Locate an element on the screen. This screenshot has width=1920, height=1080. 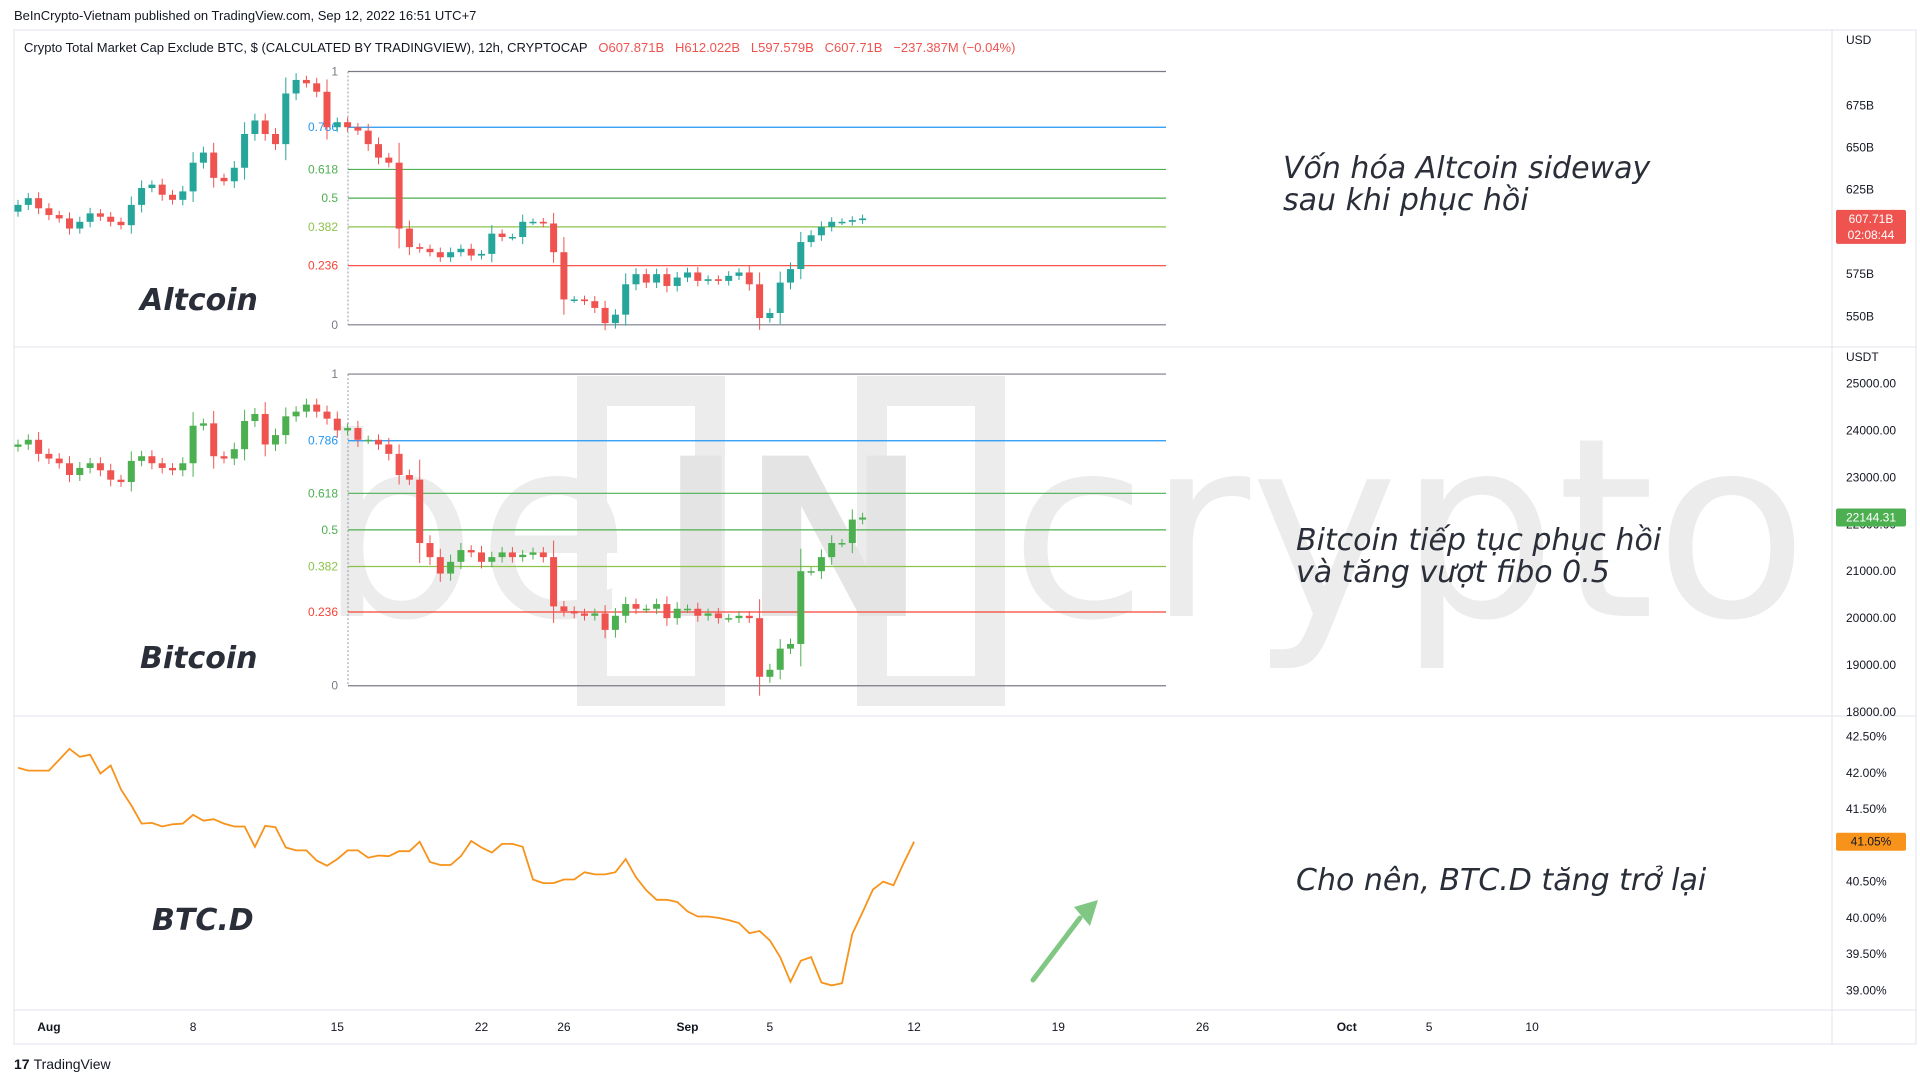
price-tick-label: 550B is located at coordinates (1860, 316).